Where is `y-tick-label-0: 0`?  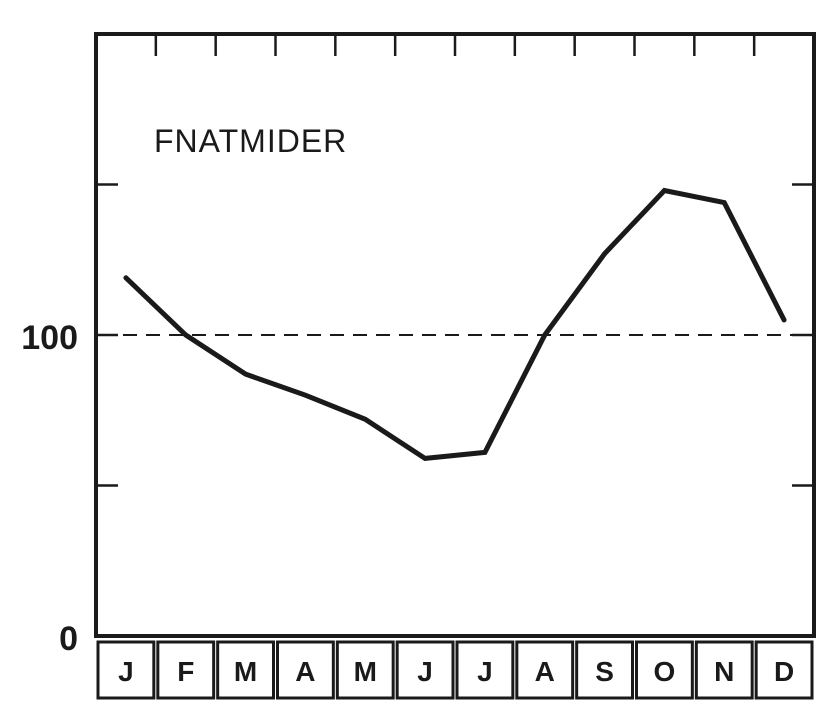
y-tick-label-0: 0 is located at coordinates (68, 639).